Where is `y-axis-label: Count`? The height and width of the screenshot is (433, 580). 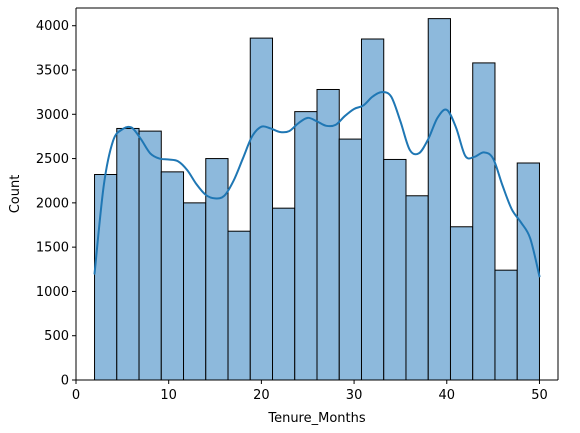 y-axis-label: Count is located at coordinates (15, 194).